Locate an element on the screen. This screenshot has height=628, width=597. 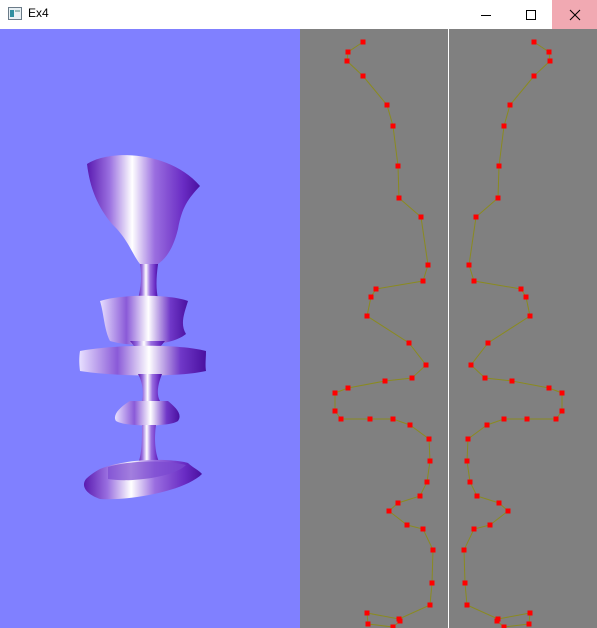
maximize-button is located at coordinates (531, 14).